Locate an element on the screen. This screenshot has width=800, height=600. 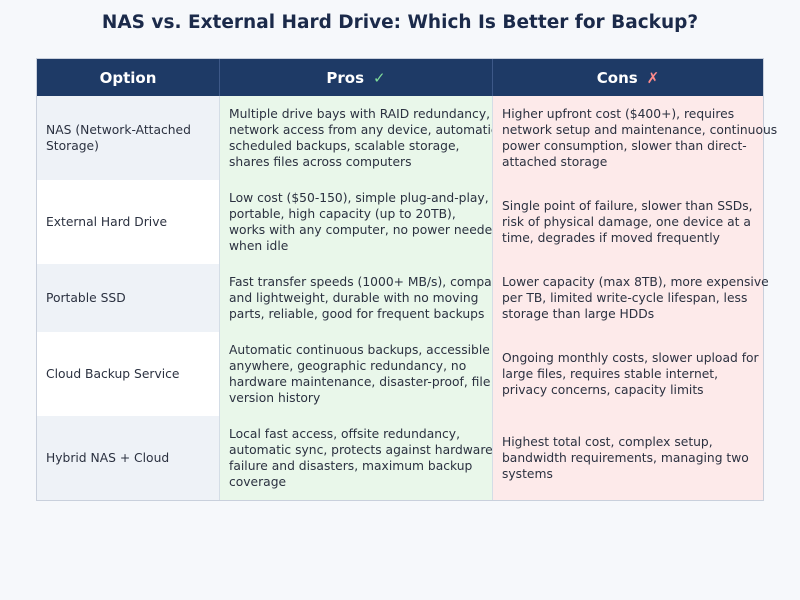
cons-cell-text-line: large files, requires stable internet, is located at coordinates (610, 374).